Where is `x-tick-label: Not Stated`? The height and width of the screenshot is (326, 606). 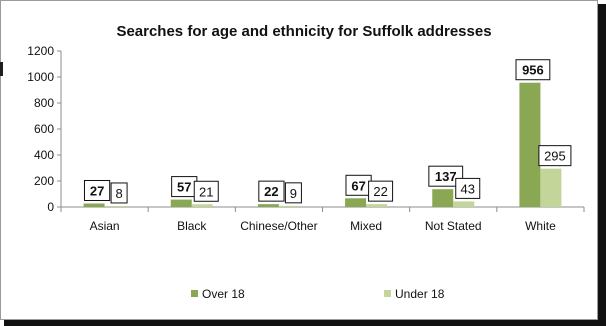 x-tick-label: Not Stated is located at coordinates (453, 226).